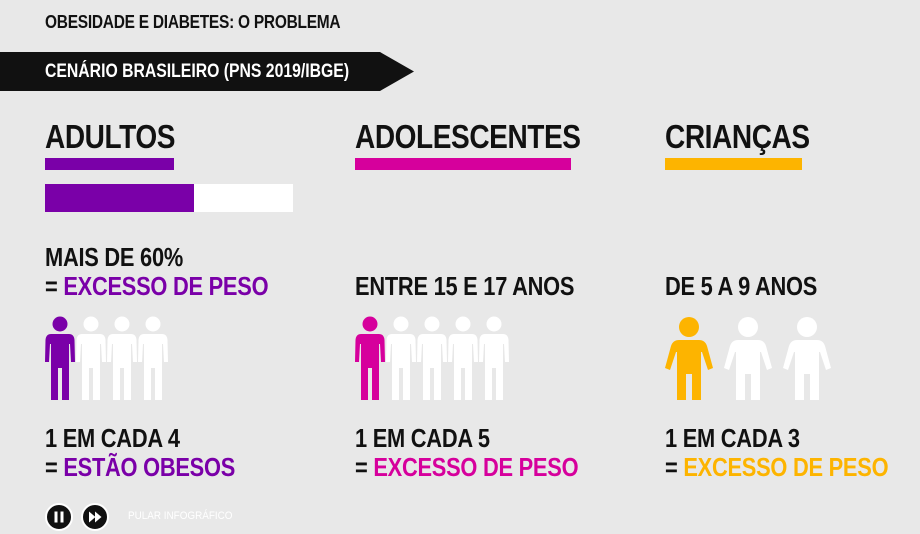 The height and width of the screenshot is (534, 920). I want to click on column-title-criancas: CRIANÇAS, so click(737, 136).